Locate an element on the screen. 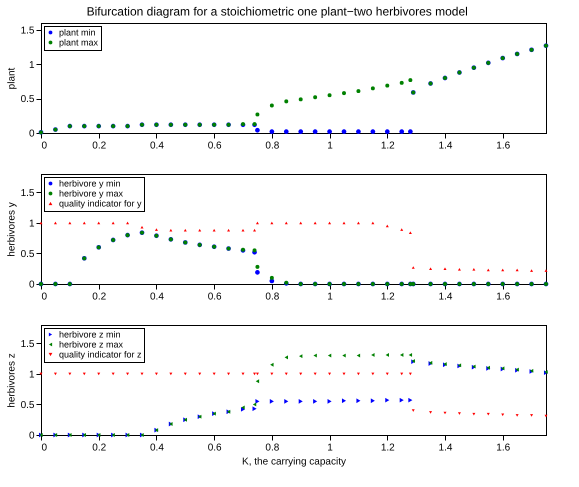 This screenshot has height=487, width=579. x-axis-title: K, the carrying capacity is located at coordinates (294, 462).